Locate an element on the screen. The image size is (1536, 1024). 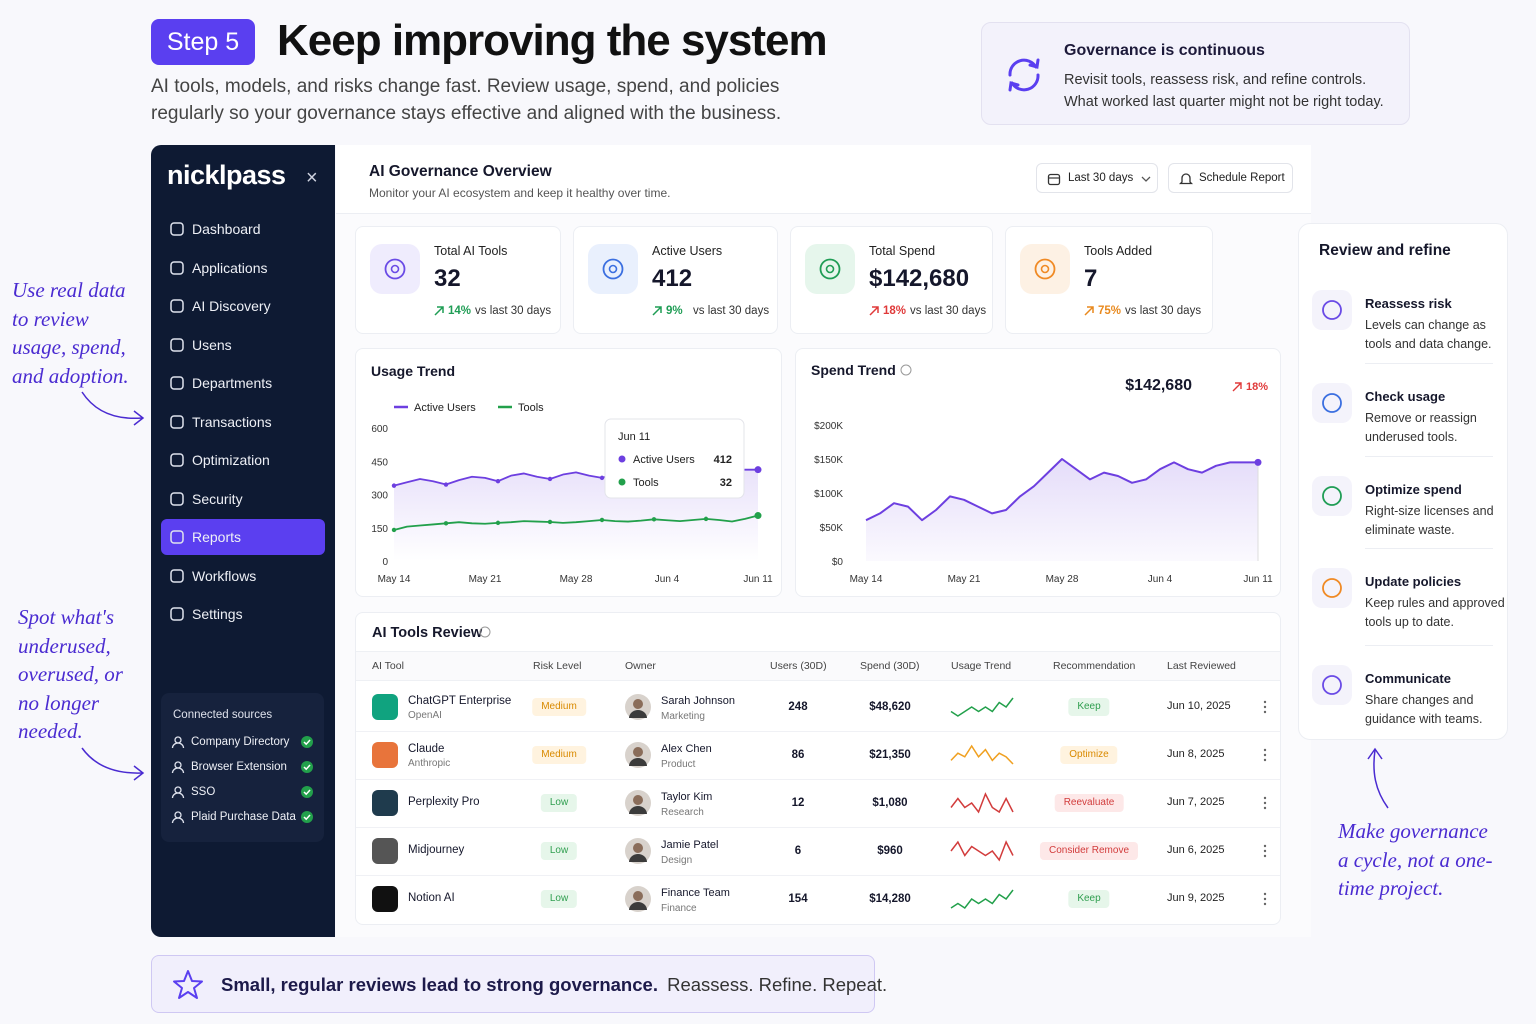
column-header: Recommendation is located at coordinates (1094, 666).